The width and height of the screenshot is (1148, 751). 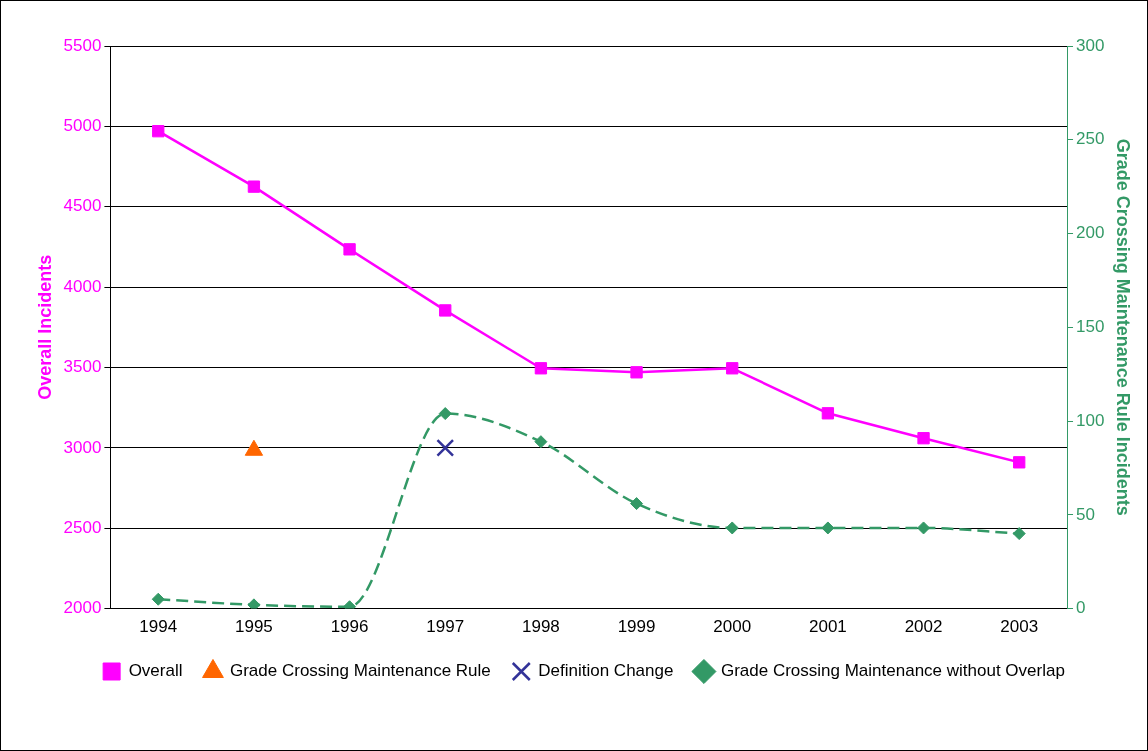 I want to click on y2-tick-label: 300, so click(x=1090, y=45).